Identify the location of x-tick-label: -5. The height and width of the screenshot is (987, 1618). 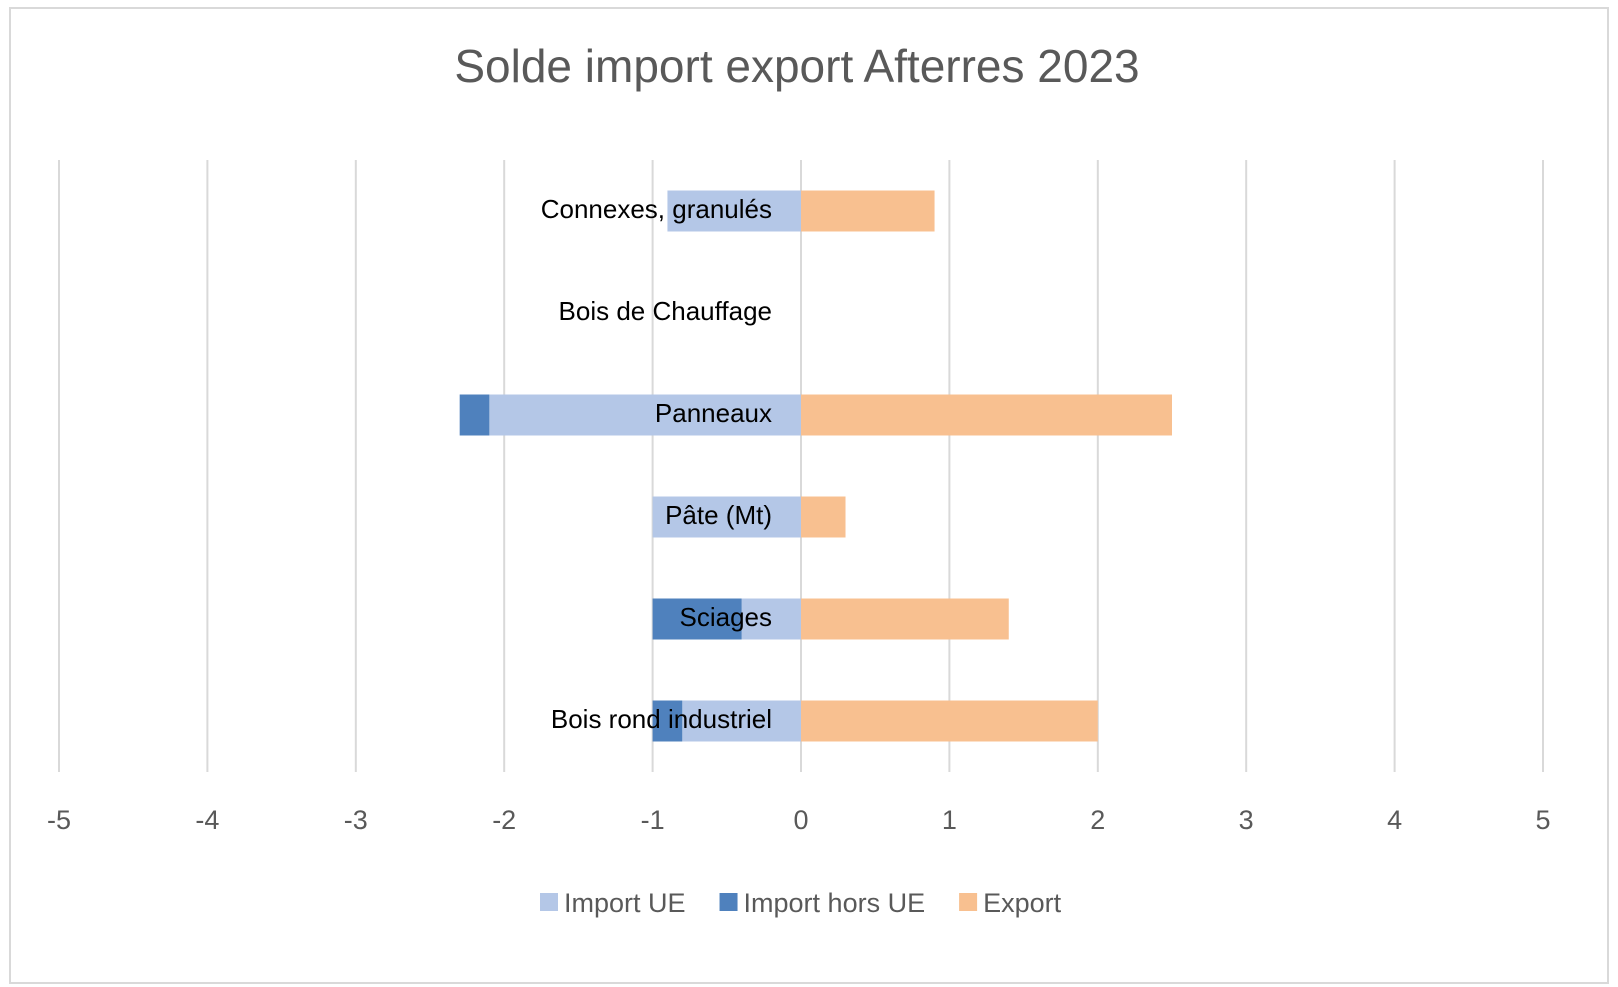
(59, 820).